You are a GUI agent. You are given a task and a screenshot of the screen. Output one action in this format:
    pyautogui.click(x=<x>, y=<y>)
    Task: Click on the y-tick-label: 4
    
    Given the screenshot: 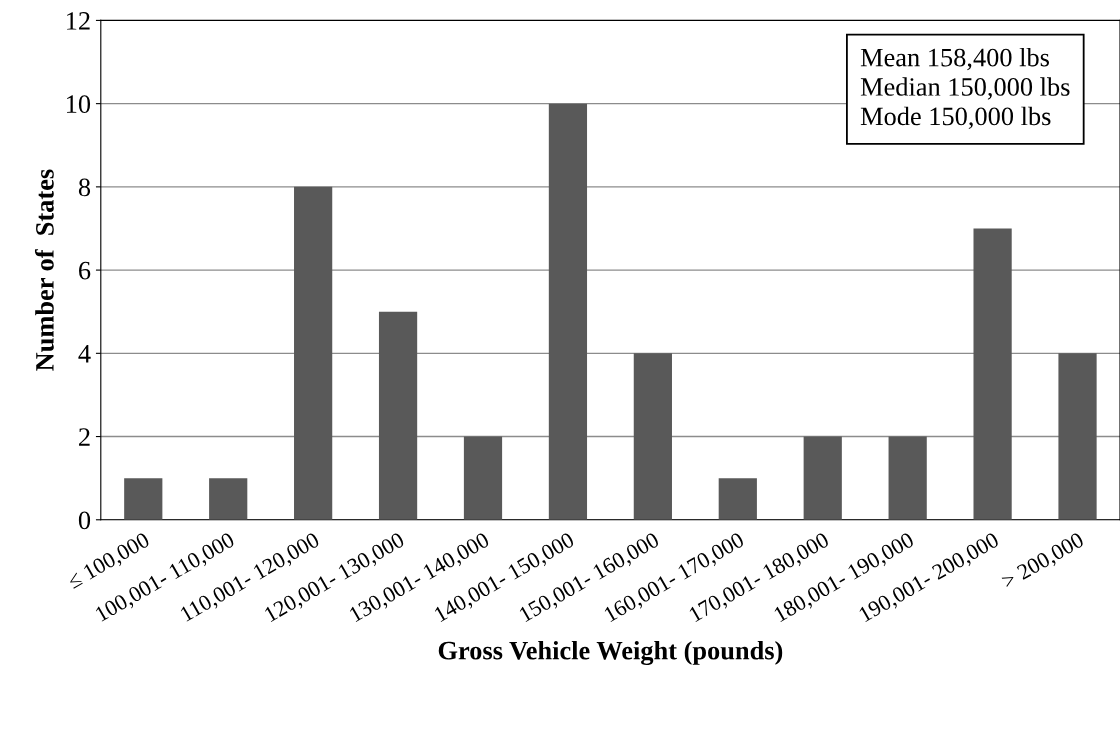 What is the action you would take?
    pyautogui.click(x=84, y=354)
    